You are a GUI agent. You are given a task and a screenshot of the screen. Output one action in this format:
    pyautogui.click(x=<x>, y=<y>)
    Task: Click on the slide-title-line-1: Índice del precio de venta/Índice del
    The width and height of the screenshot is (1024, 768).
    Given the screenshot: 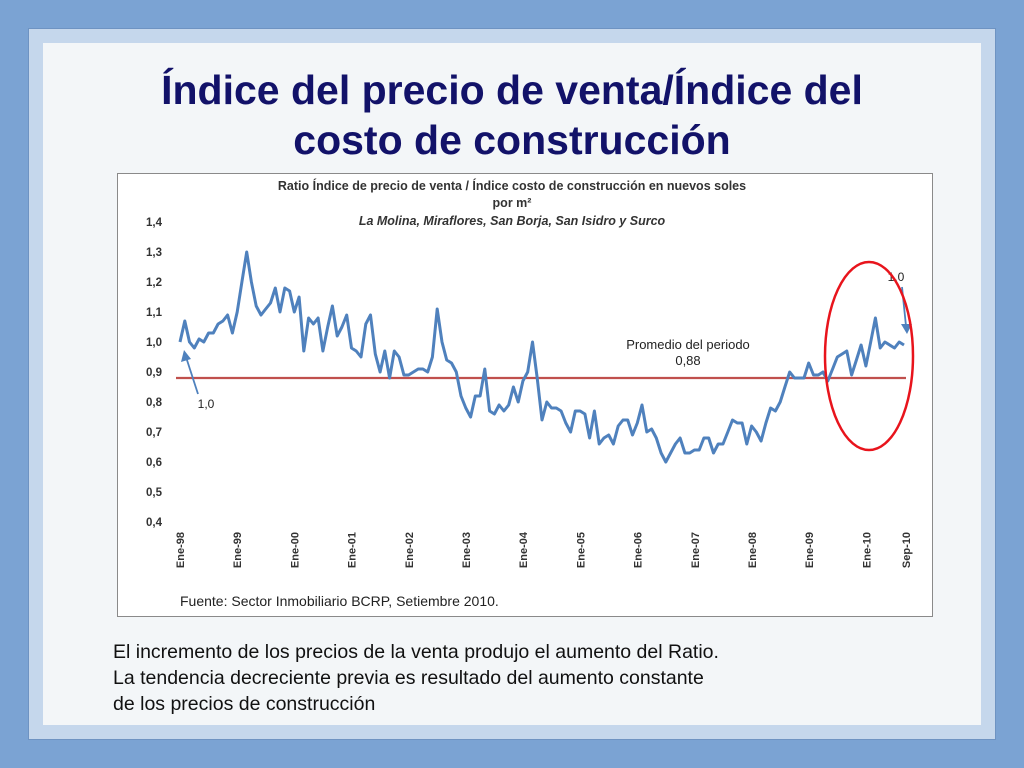 What is the action you would take?
    pyautogui.click(x=512, y=90)
    